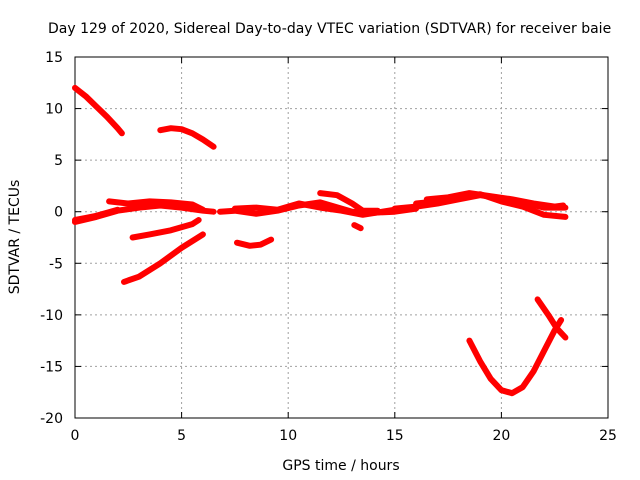 Image resolution: width=640 pixels, height=480 pixels. I want to click on y-tick-label: 10, so click(54, 110).